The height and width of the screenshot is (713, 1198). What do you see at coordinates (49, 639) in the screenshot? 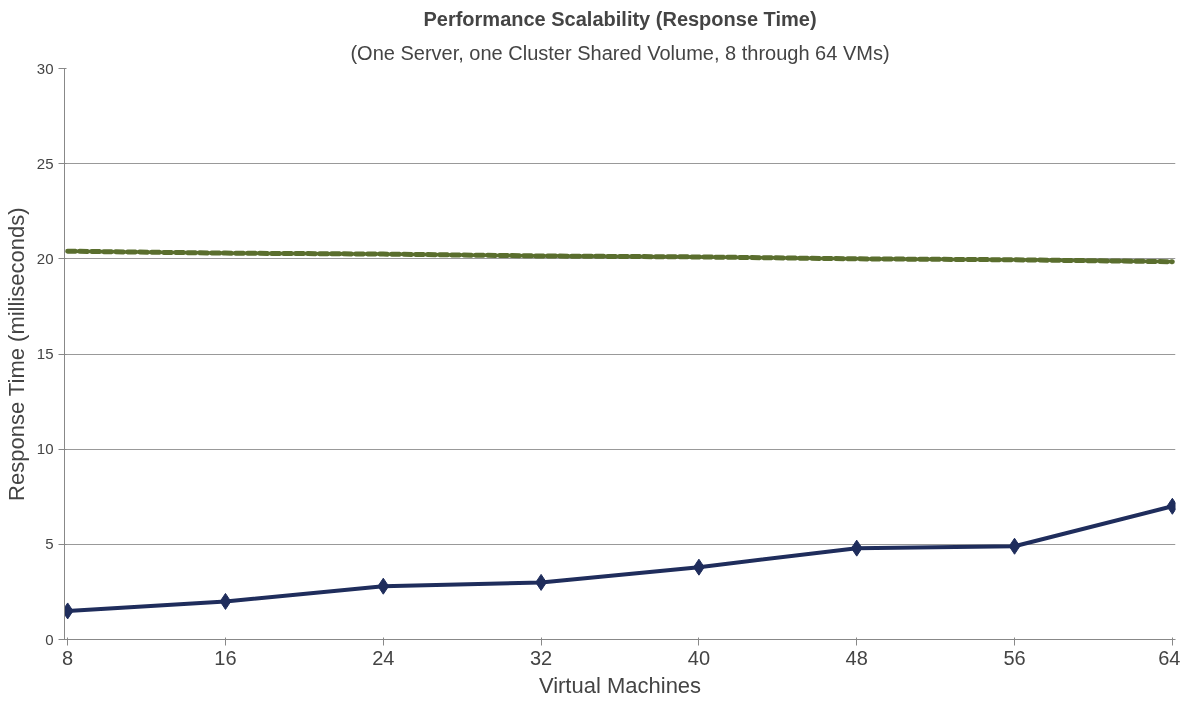
I see `y-tick-label: 0` at bounding box center [49, 639].